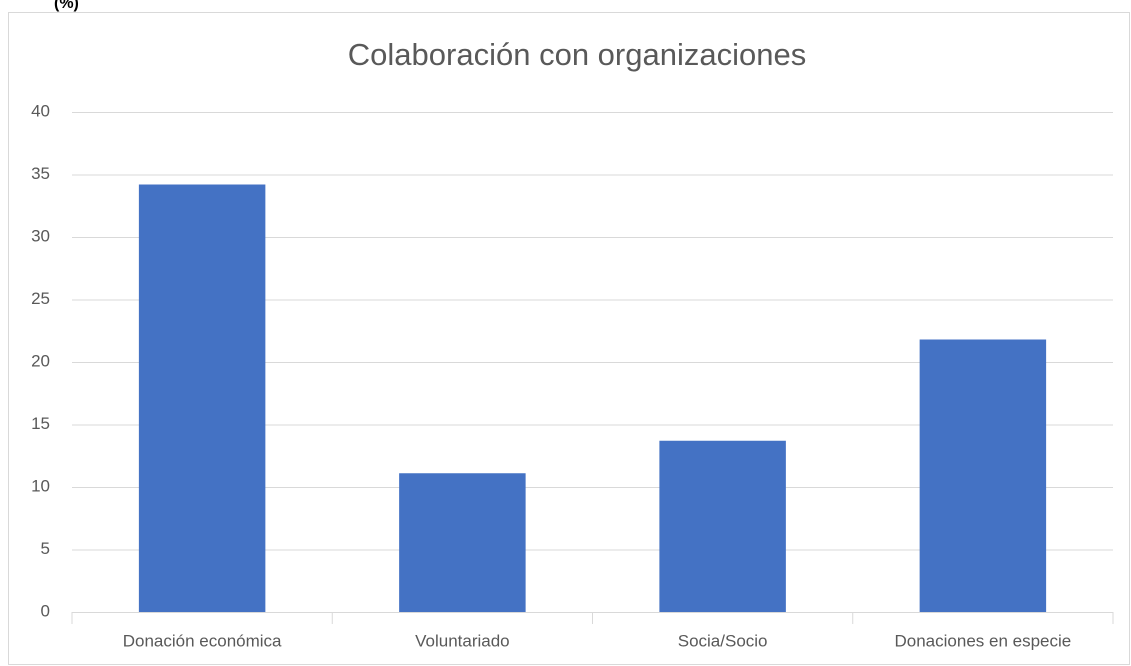  I want to click on y-tick-label: 25, so click(40, 298).